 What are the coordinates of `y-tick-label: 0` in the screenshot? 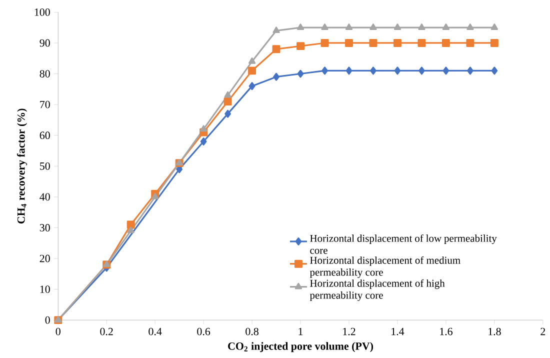 It's located at (47, 320).